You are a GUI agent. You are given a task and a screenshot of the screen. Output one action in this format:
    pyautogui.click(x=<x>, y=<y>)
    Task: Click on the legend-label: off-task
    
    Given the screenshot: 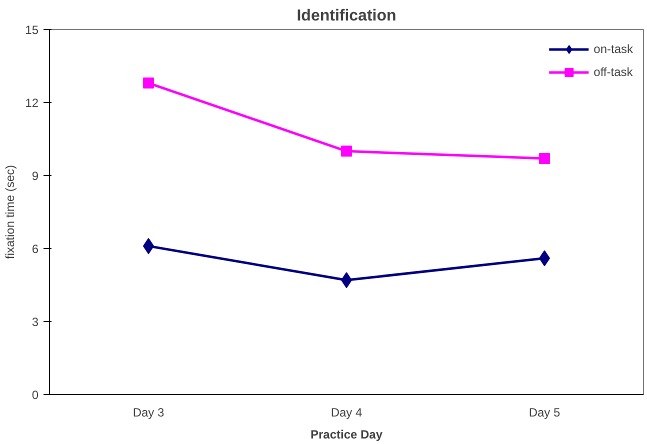 What is the action you would take?
    pyautogui.click(x=613, y=72)
    